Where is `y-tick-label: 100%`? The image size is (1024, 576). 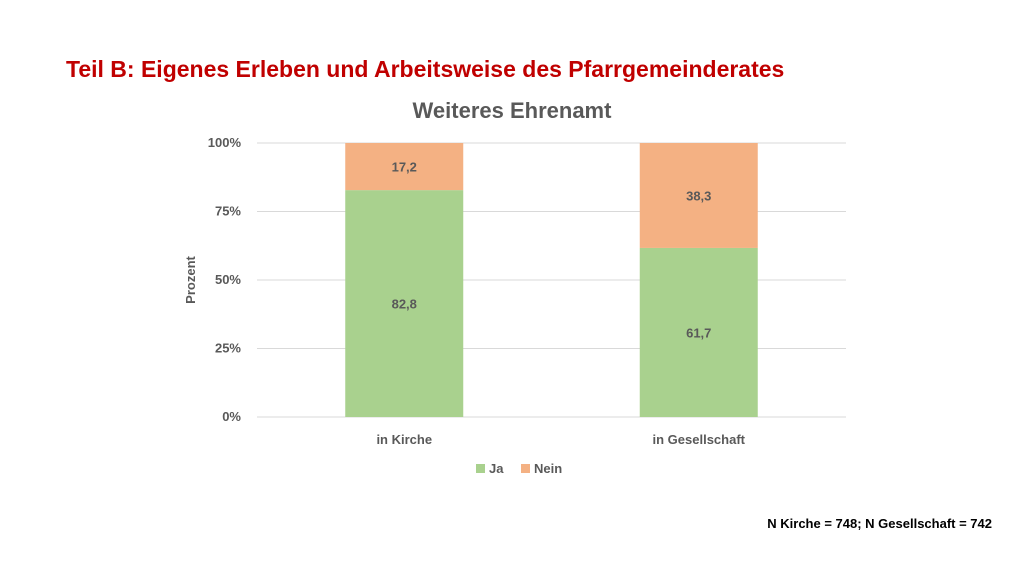
y-tick-label: 100% is located at coordinates (225, 142).